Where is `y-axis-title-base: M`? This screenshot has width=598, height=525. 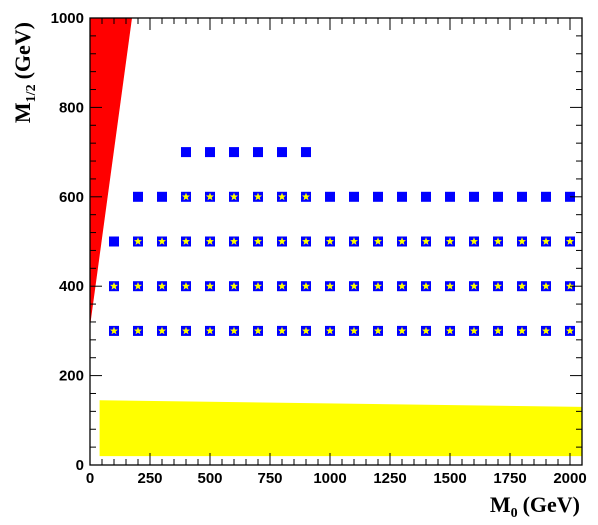
y-axis-title-base: M is located at coordinates (22, 112).